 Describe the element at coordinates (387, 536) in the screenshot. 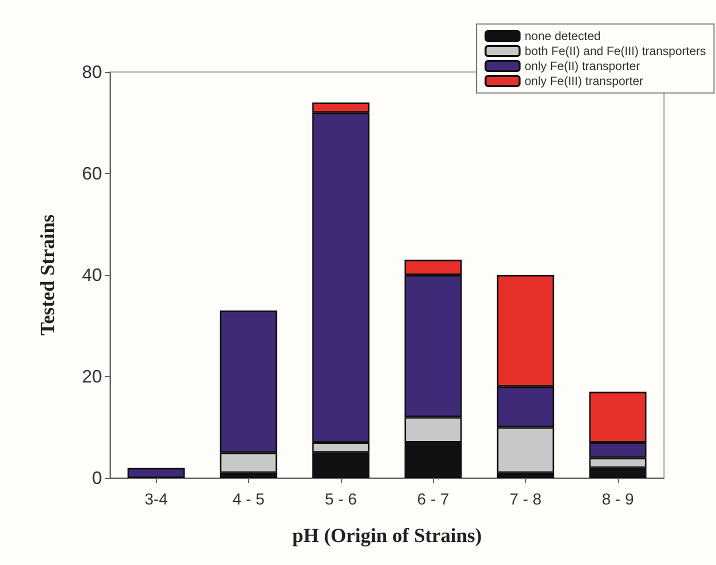

I see `x-axis-title: pH (Origin of Strains)` at that location.